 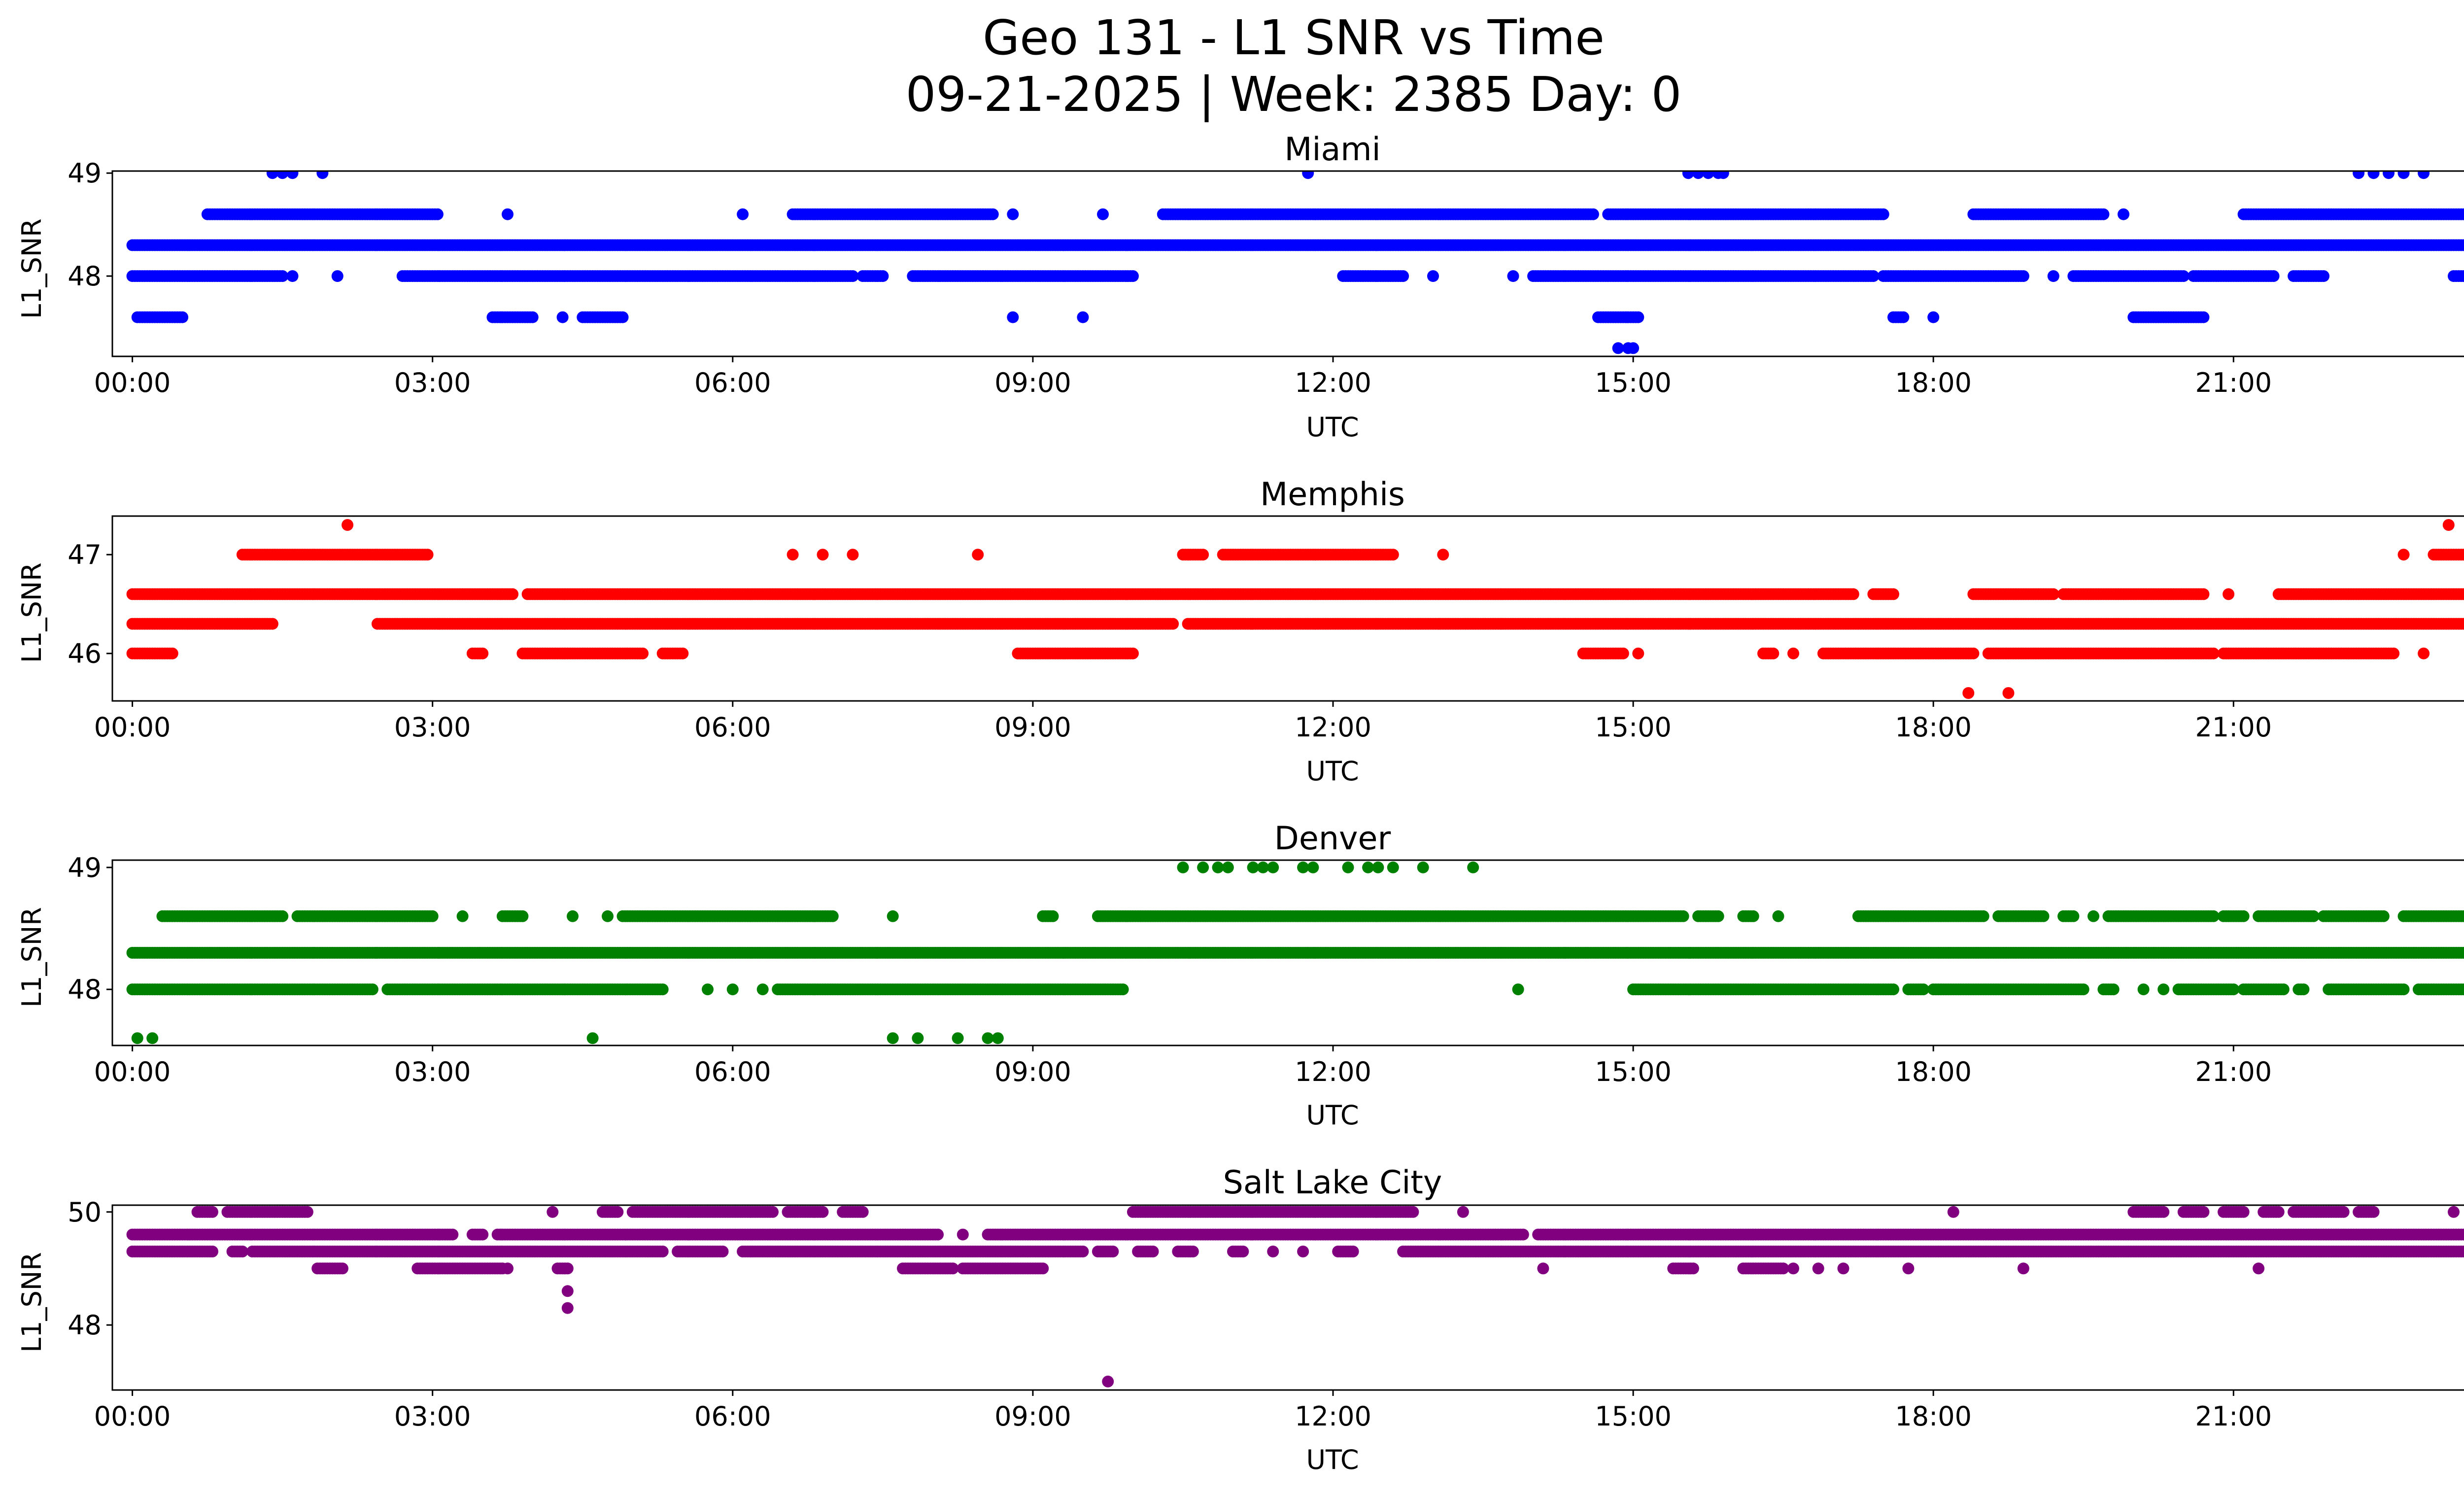 What do you see at coordinates (1294, 95) in the screenshot?
I see `figure-title-line2: 09-21-2025 | Week: 2385 Day: 0` at bounding box center [1294, 95].